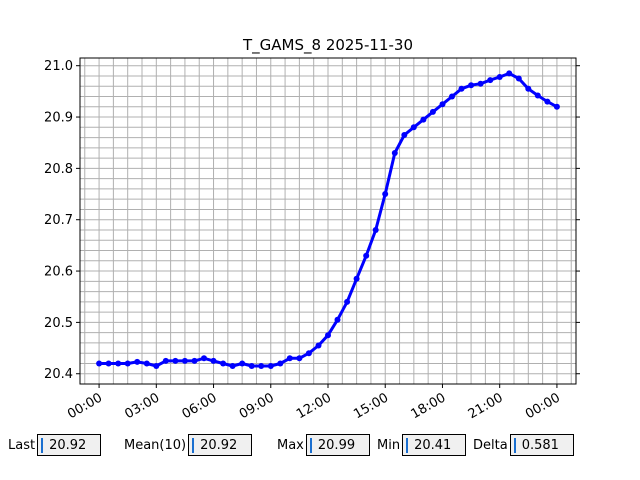  I want to click on min-label: Min, so click(389, 445).